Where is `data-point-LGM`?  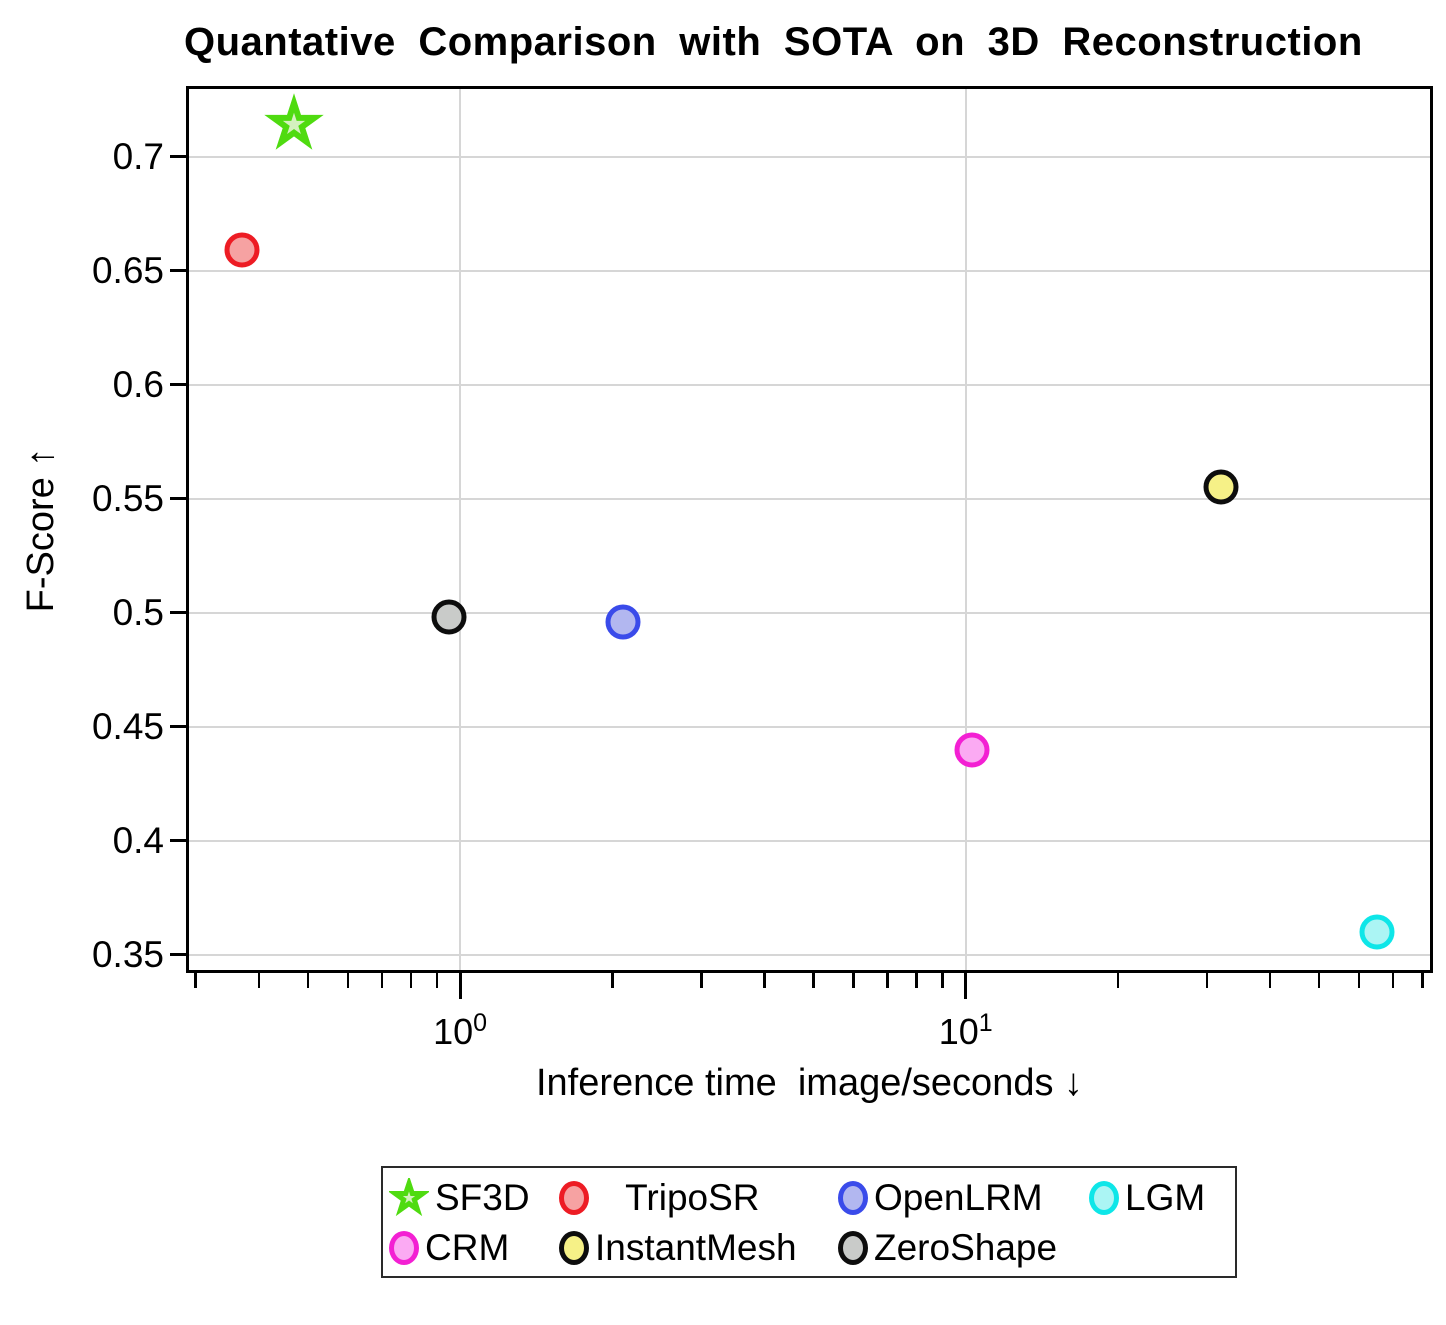 data-point-LGM is located at coordinates (1377, 932).